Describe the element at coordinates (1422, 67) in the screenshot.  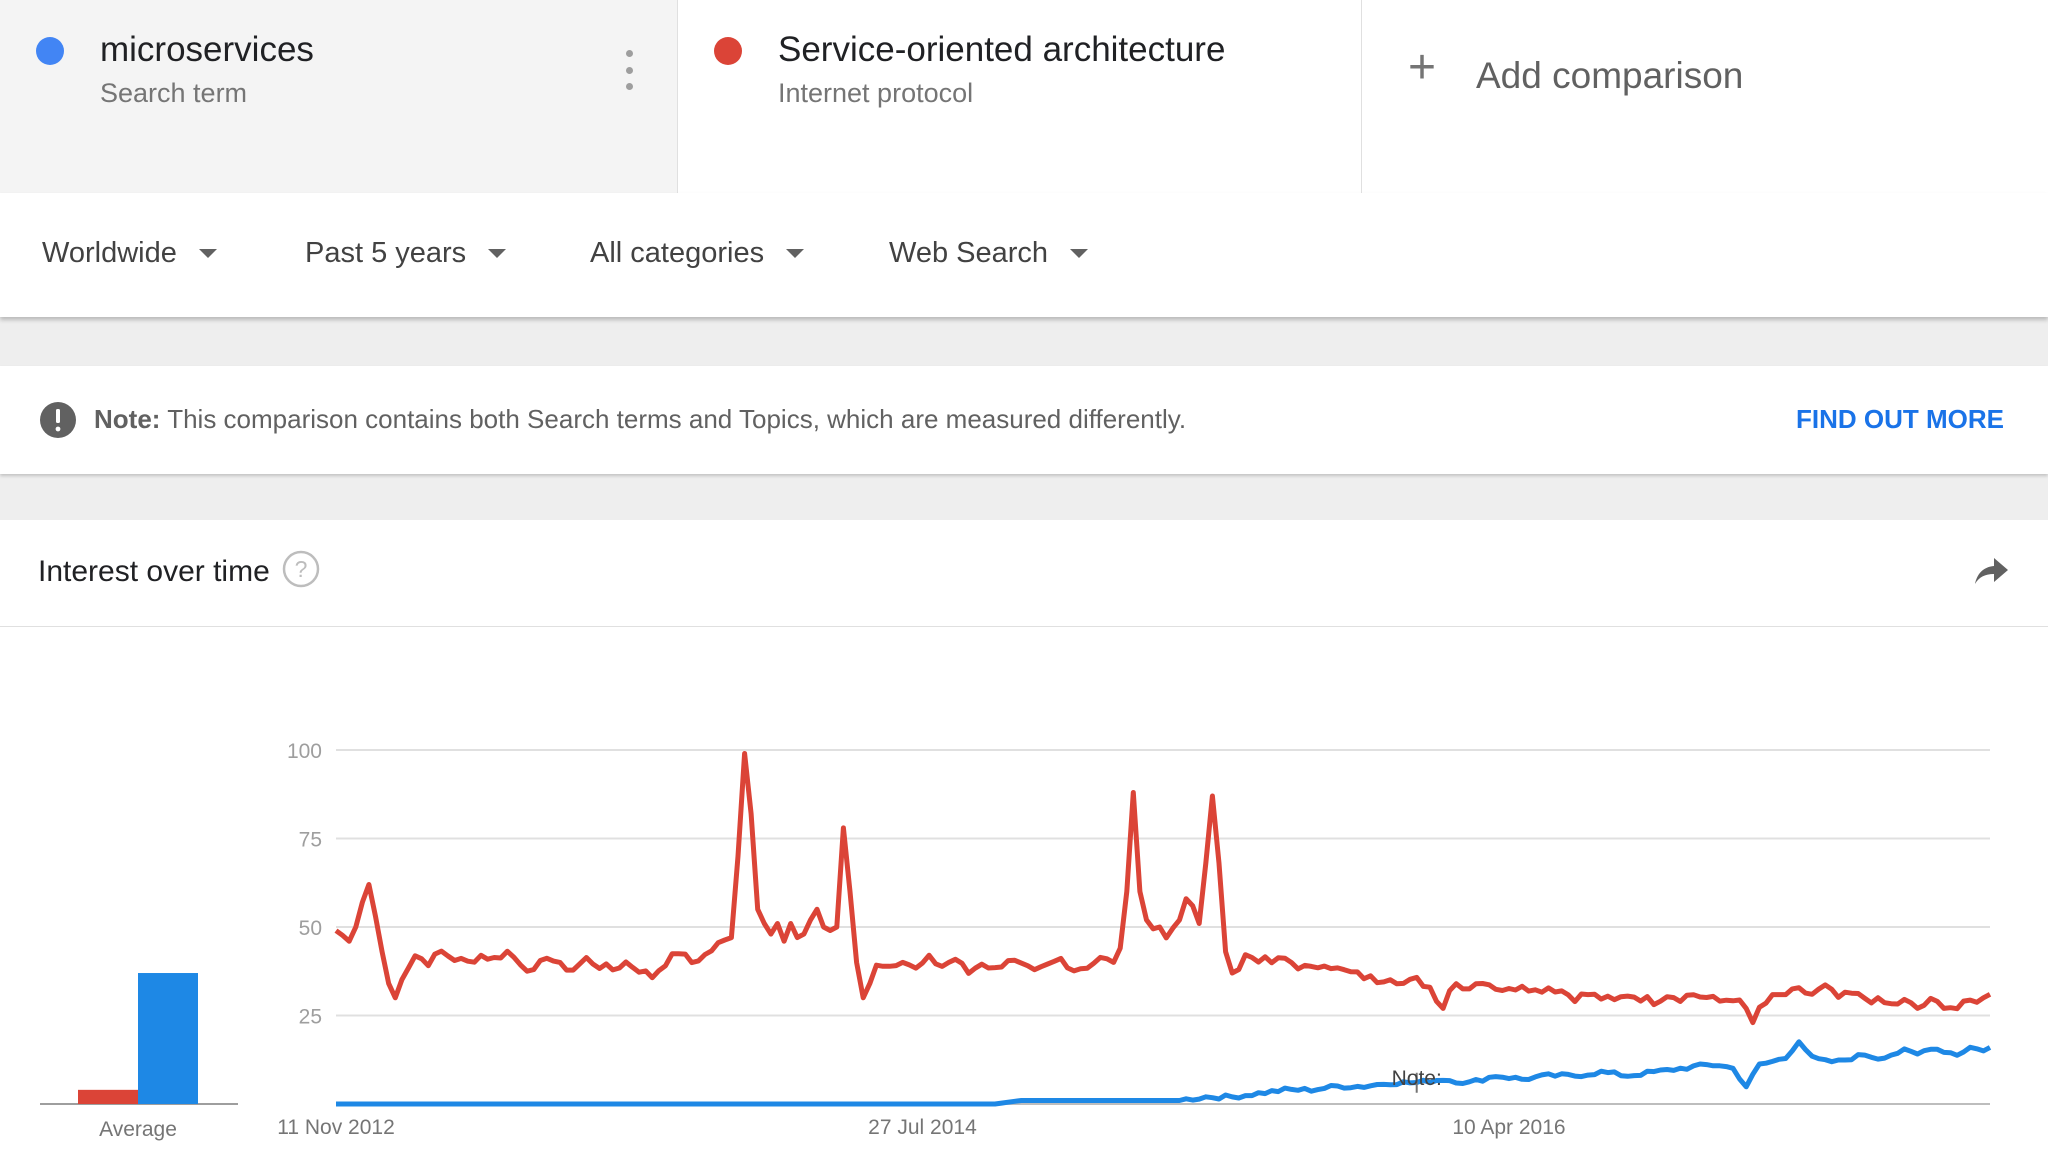
I see `plus-icon: +` at that location.